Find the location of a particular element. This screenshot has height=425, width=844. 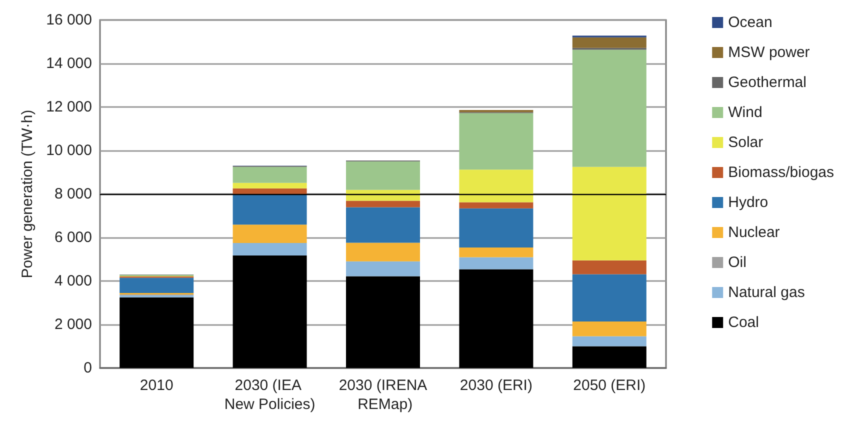

y-tick-label: 16 000 is located at coordinates (69, 20).